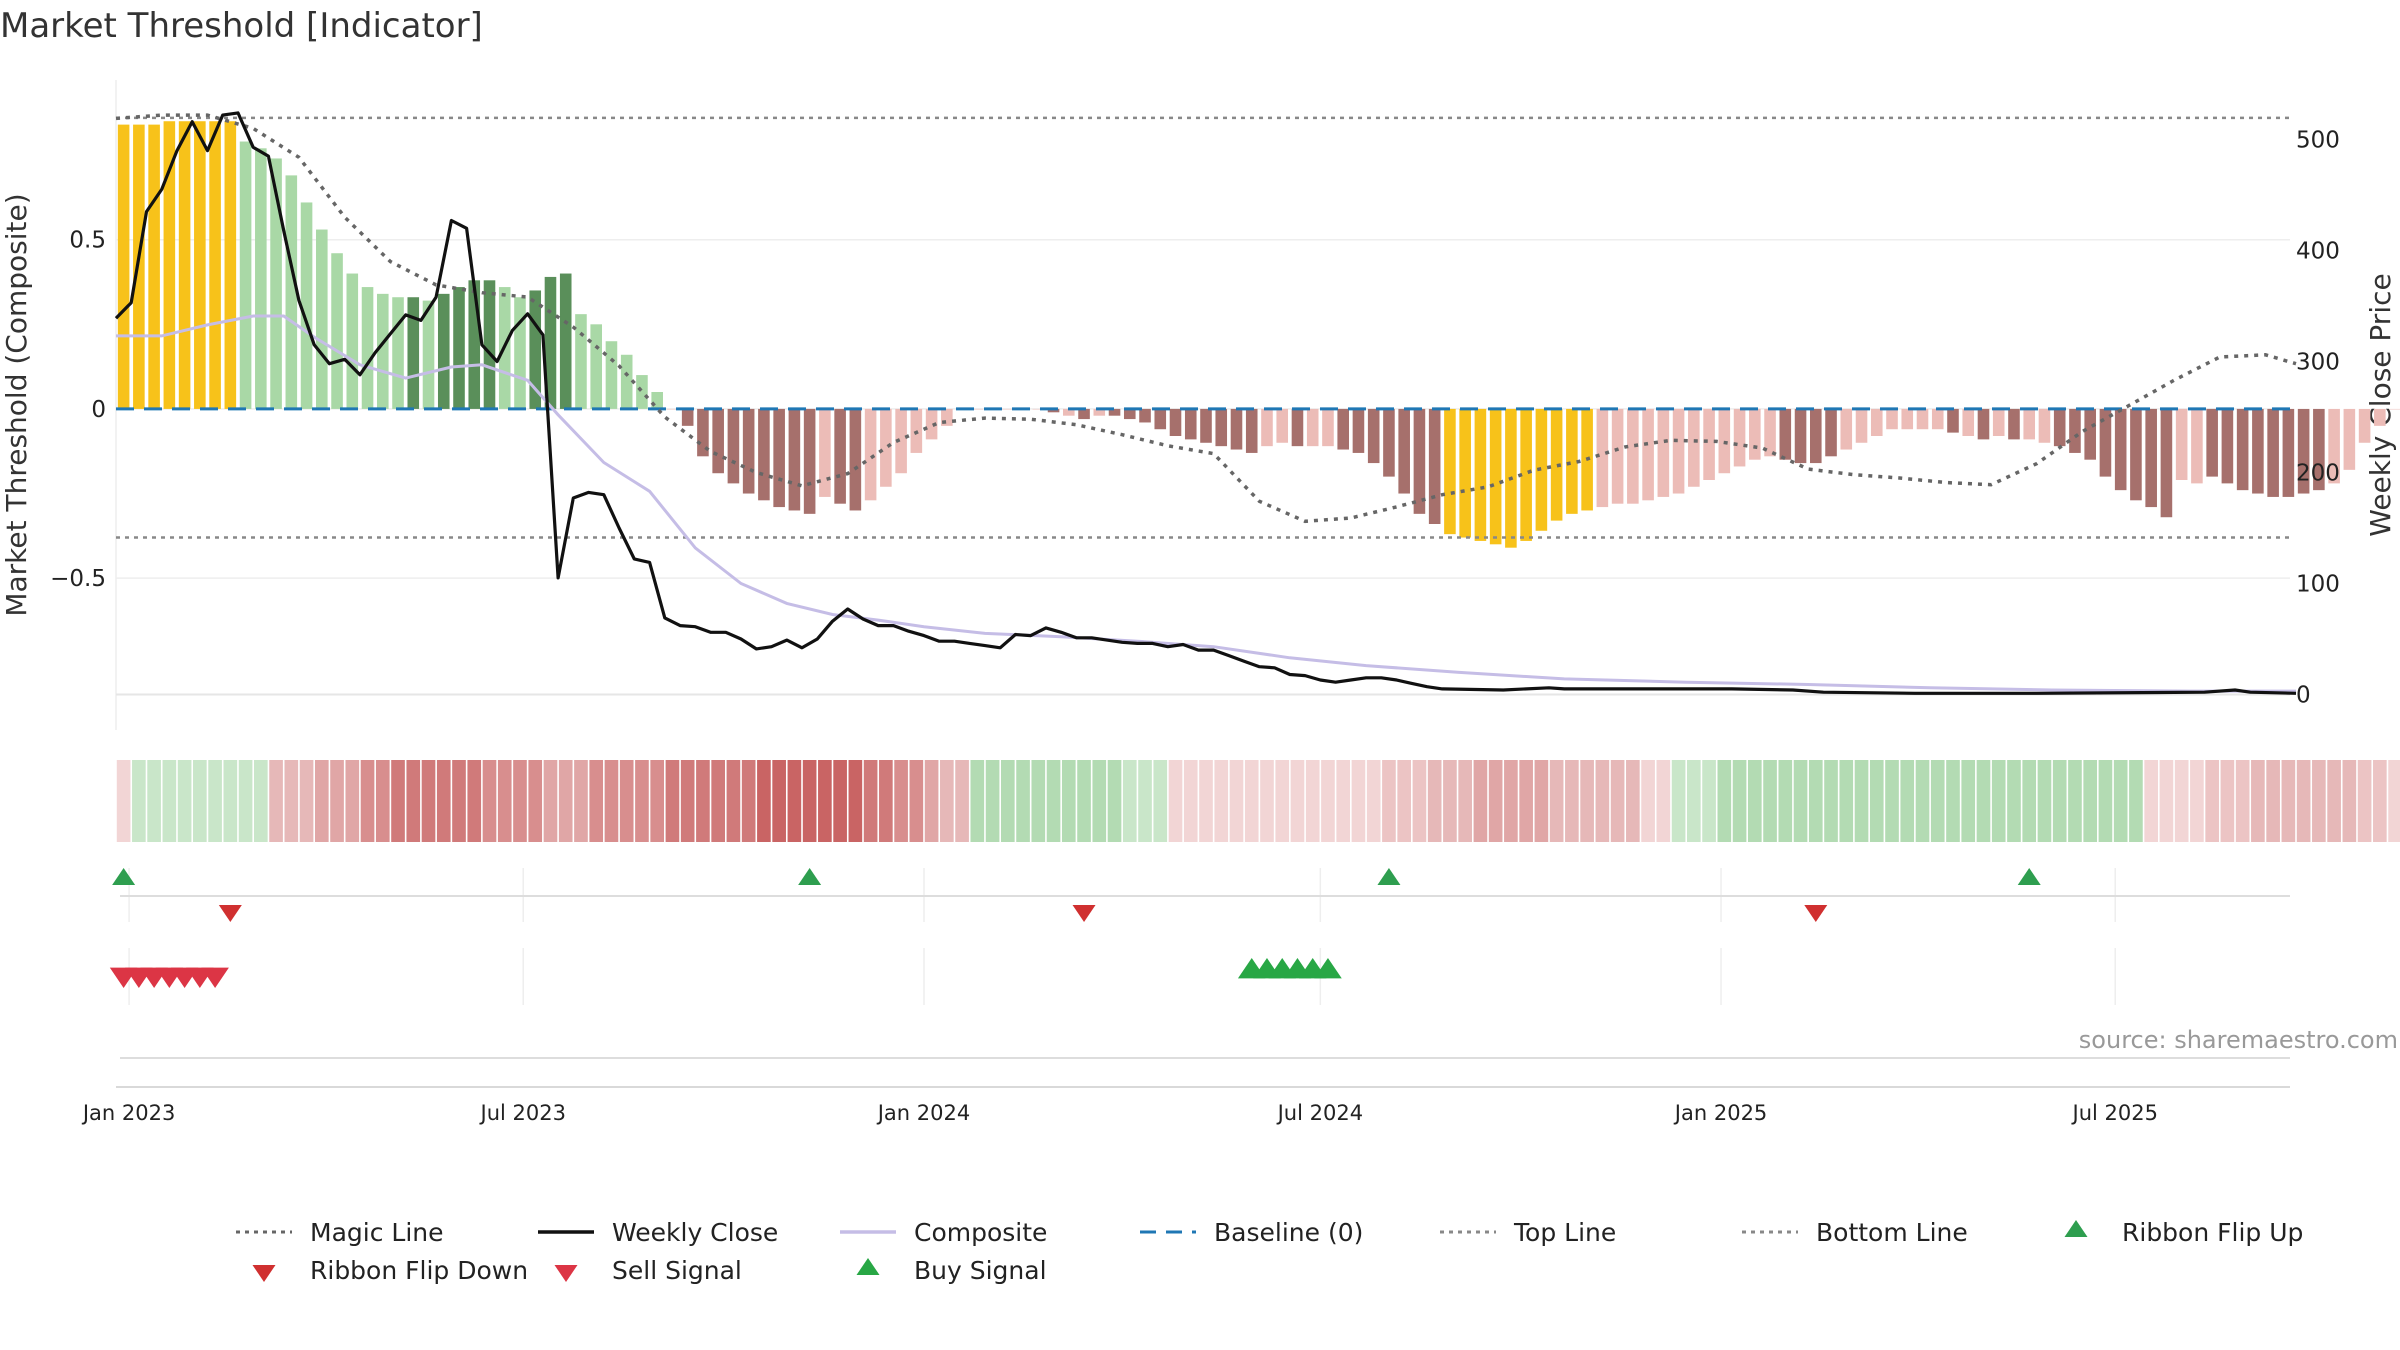 This screenshot has width=2400, height=1350. What do you see at coordinates (1319, 1113) in the screenshot?
I see `x-tick-label: Jul 2024` at bounding box center [1319, 1113].